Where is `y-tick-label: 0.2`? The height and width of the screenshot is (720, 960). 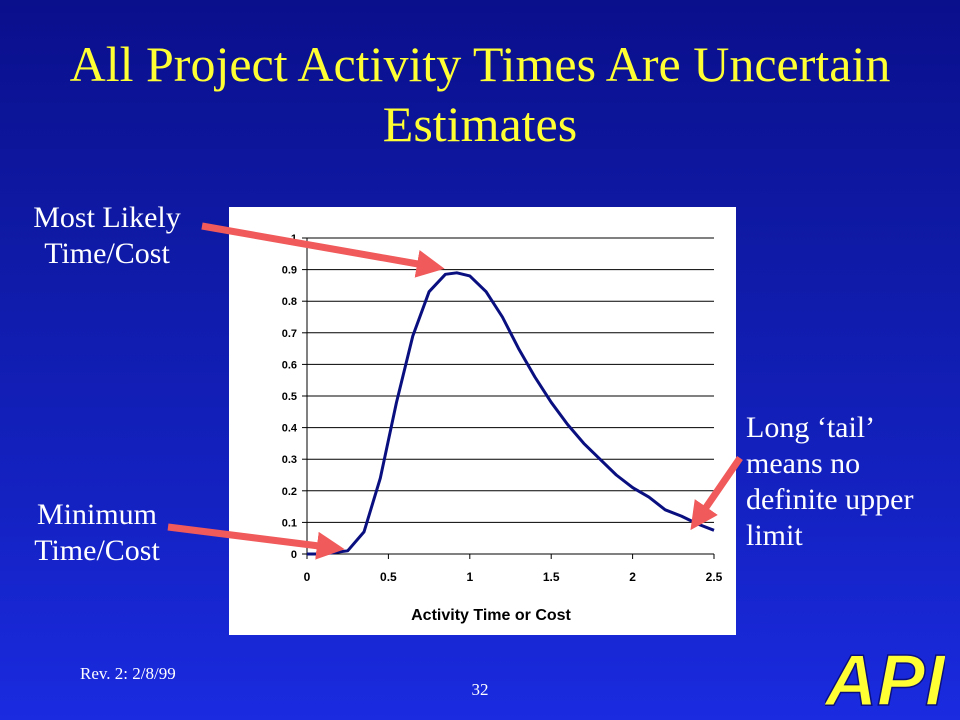 y-tick-label: 0.2 is located at coordinates (289, 492).